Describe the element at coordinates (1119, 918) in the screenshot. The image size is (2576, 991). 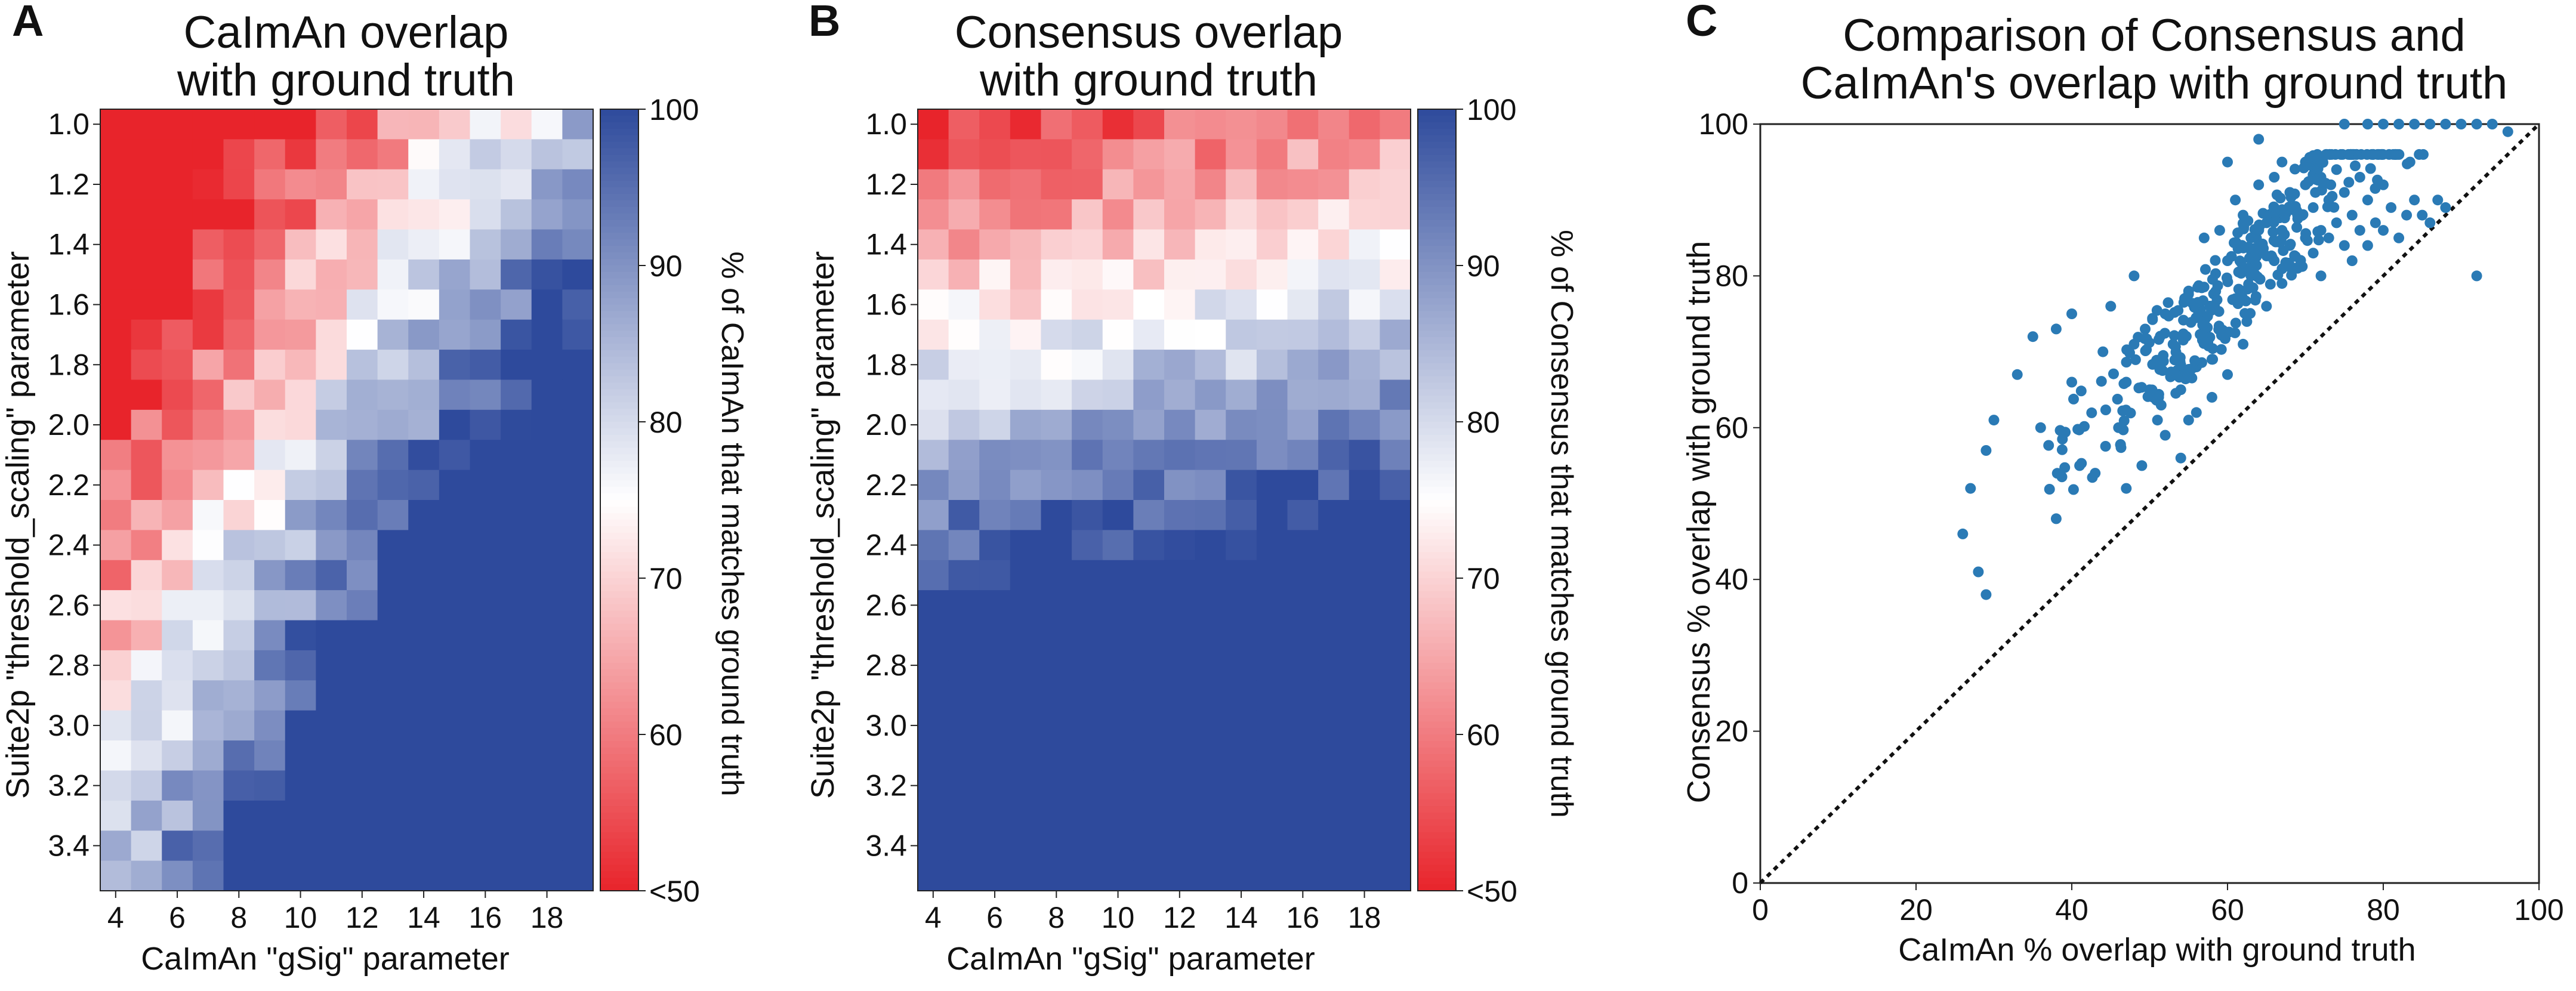
I see `x-tick-label: 10` at that location.